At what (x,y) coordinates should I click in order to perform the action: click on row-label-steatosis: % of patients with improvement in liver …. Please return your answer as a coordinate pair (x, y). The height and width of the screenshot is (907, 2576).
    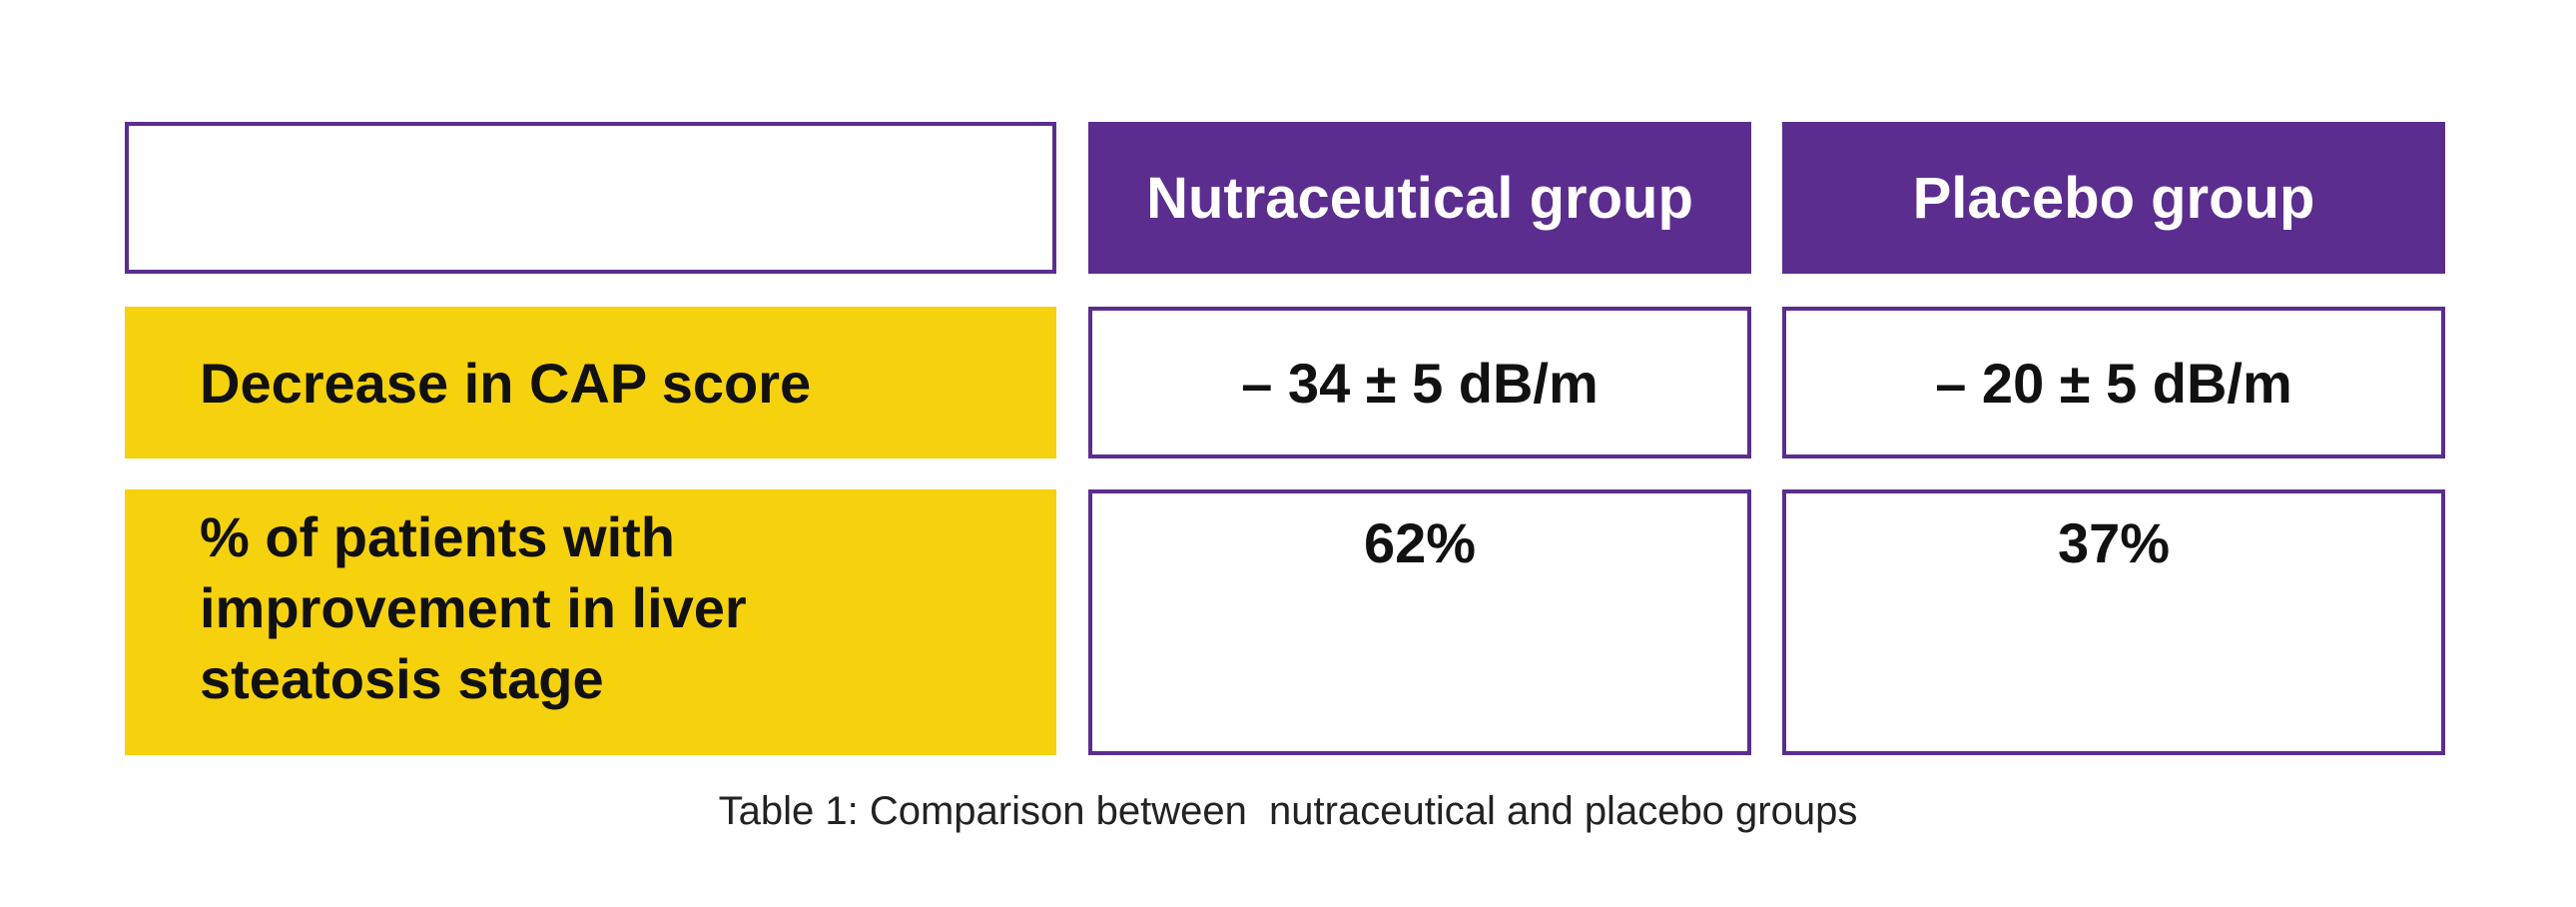
    Looking at the image, I should click on (590, 622).